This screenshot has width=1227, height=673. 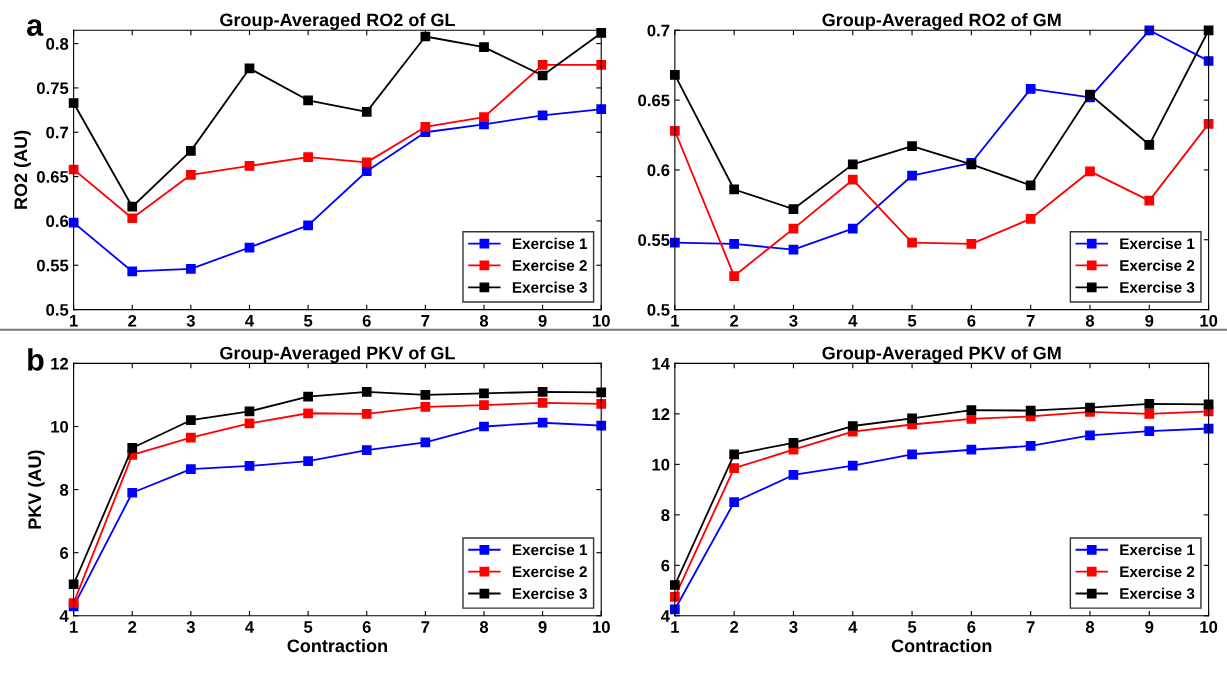 What do you see at coordinates (941, 21) in the screenshot?
I see `chart-title: Group-Averaged RO2 of GM` at bounding box center [941, 21].